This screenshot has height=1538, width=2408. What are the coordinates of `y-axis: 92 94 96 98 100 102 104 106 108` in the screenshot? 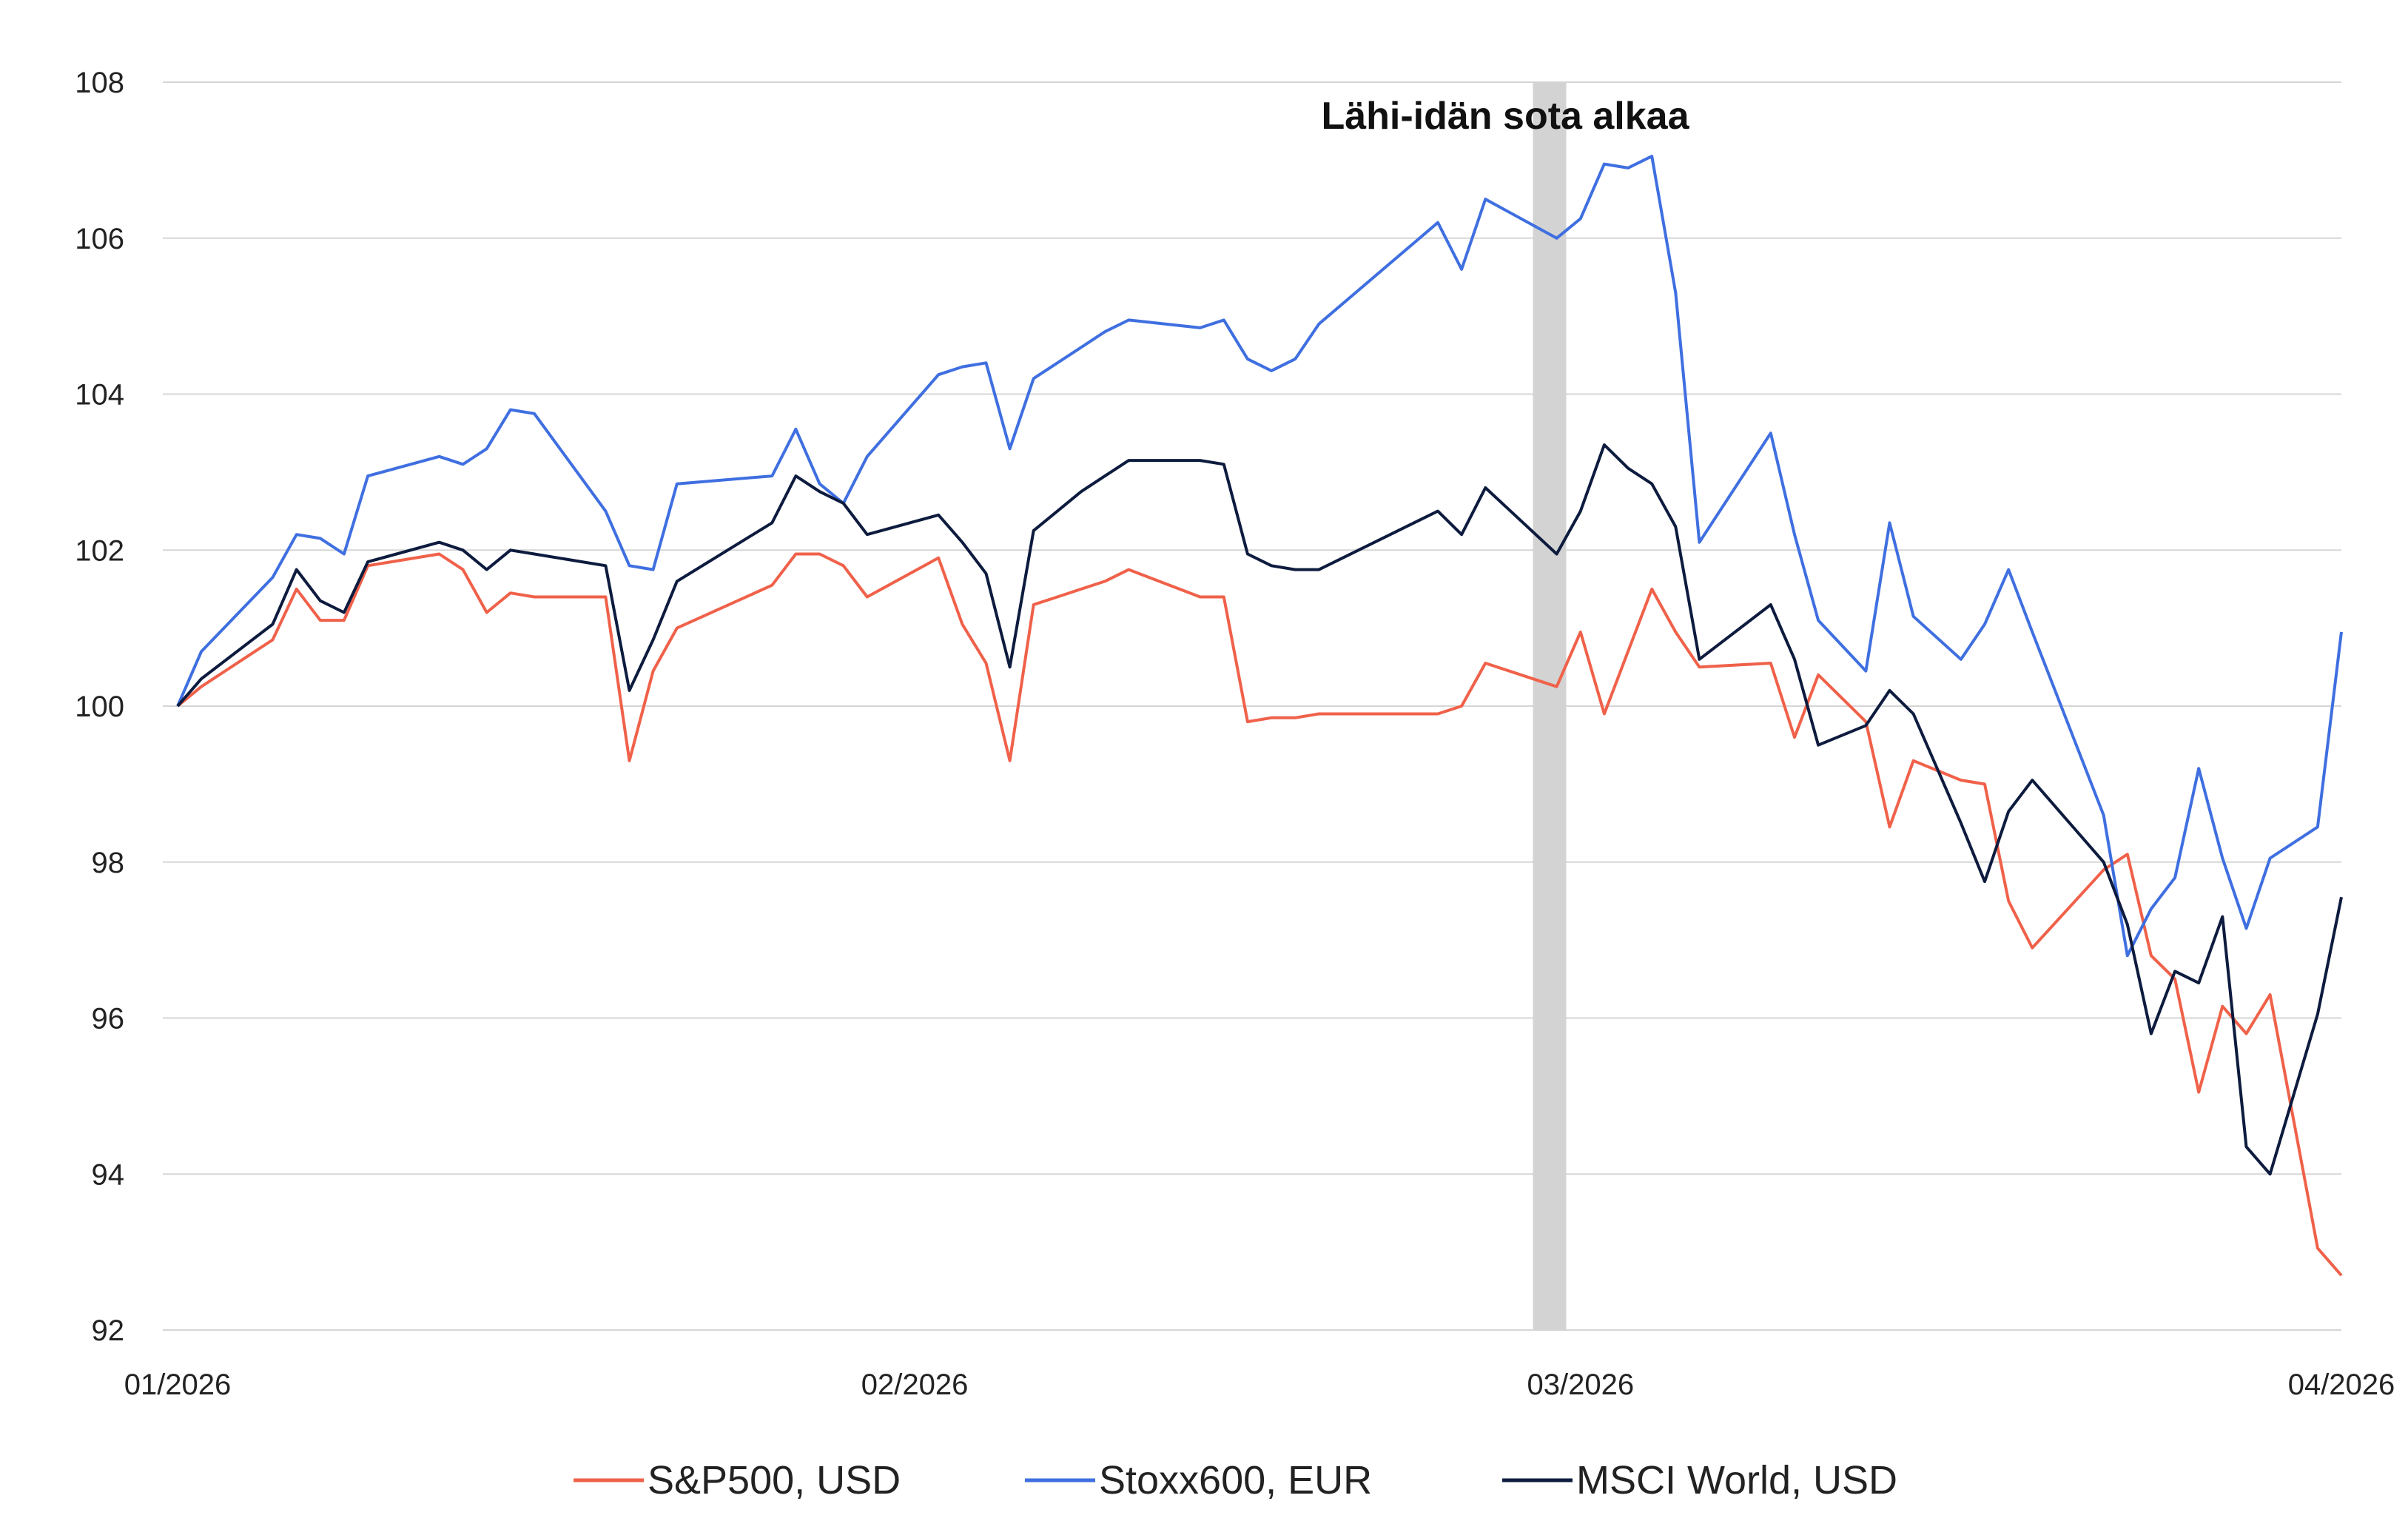 It's located at (100, 707).